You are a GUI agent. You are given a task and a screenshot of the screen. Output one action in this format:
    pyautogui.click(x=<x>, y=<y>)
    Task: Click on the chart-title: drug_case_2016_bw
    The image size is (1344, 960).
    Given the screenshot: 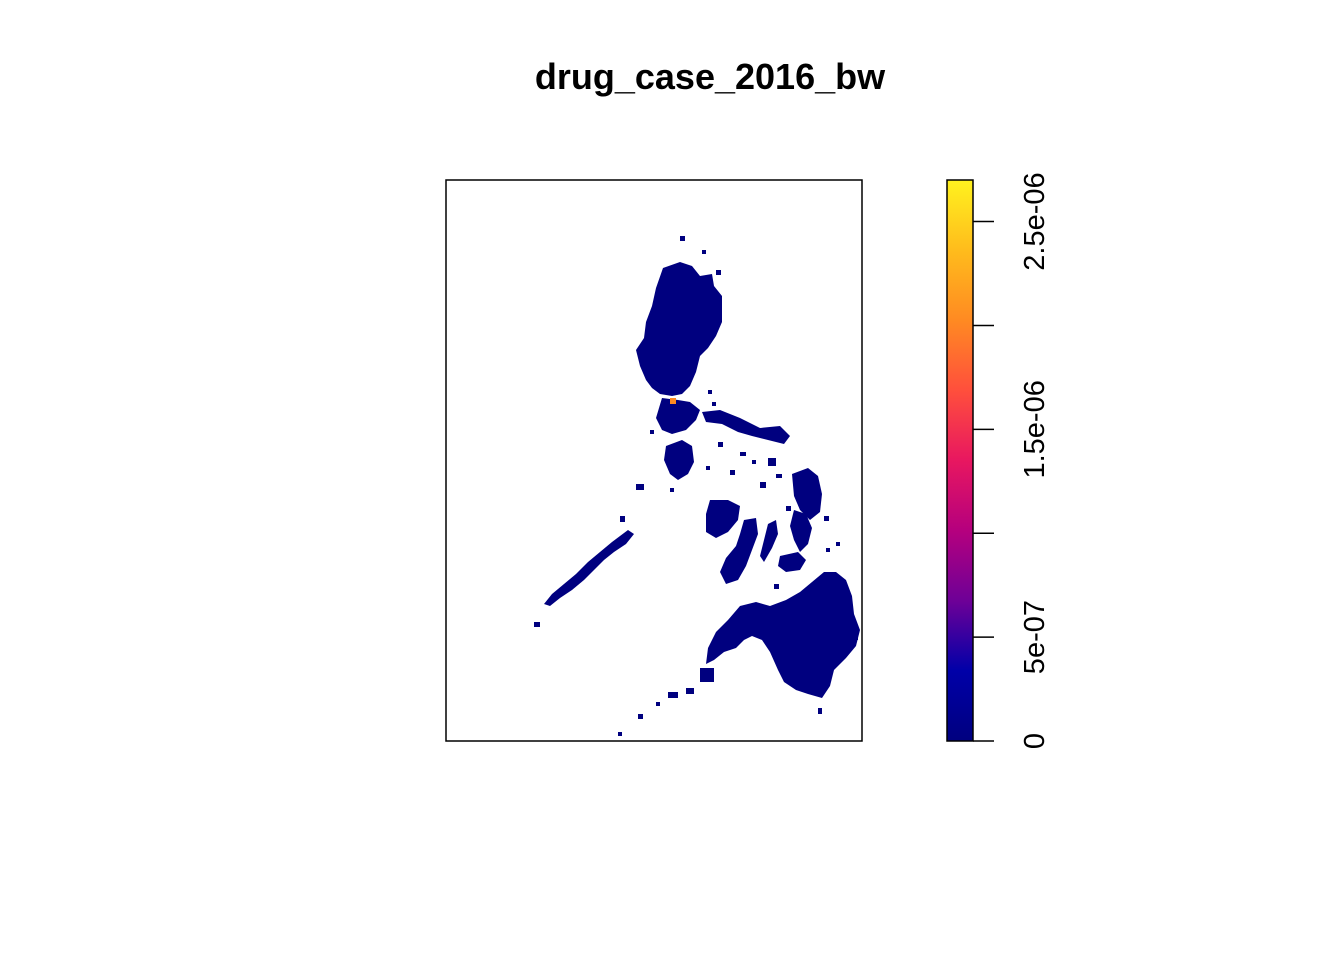 What is the action you would take?
    pyautogui.click(x=710, y=76)
    